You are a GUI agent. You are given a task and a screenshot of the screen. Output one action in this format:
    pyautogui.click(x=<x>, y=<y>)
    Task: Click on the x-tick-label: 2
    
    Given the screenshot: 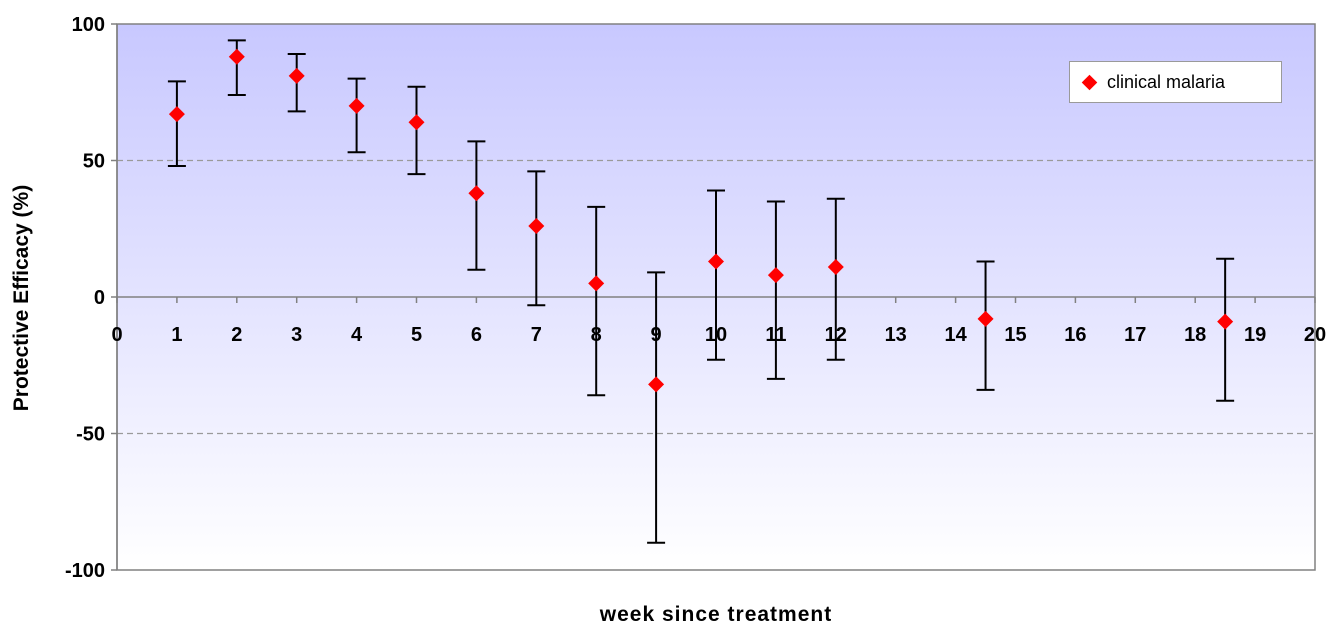 What is the action you would take?
    pyautogui.click(x=236, y=335)
    